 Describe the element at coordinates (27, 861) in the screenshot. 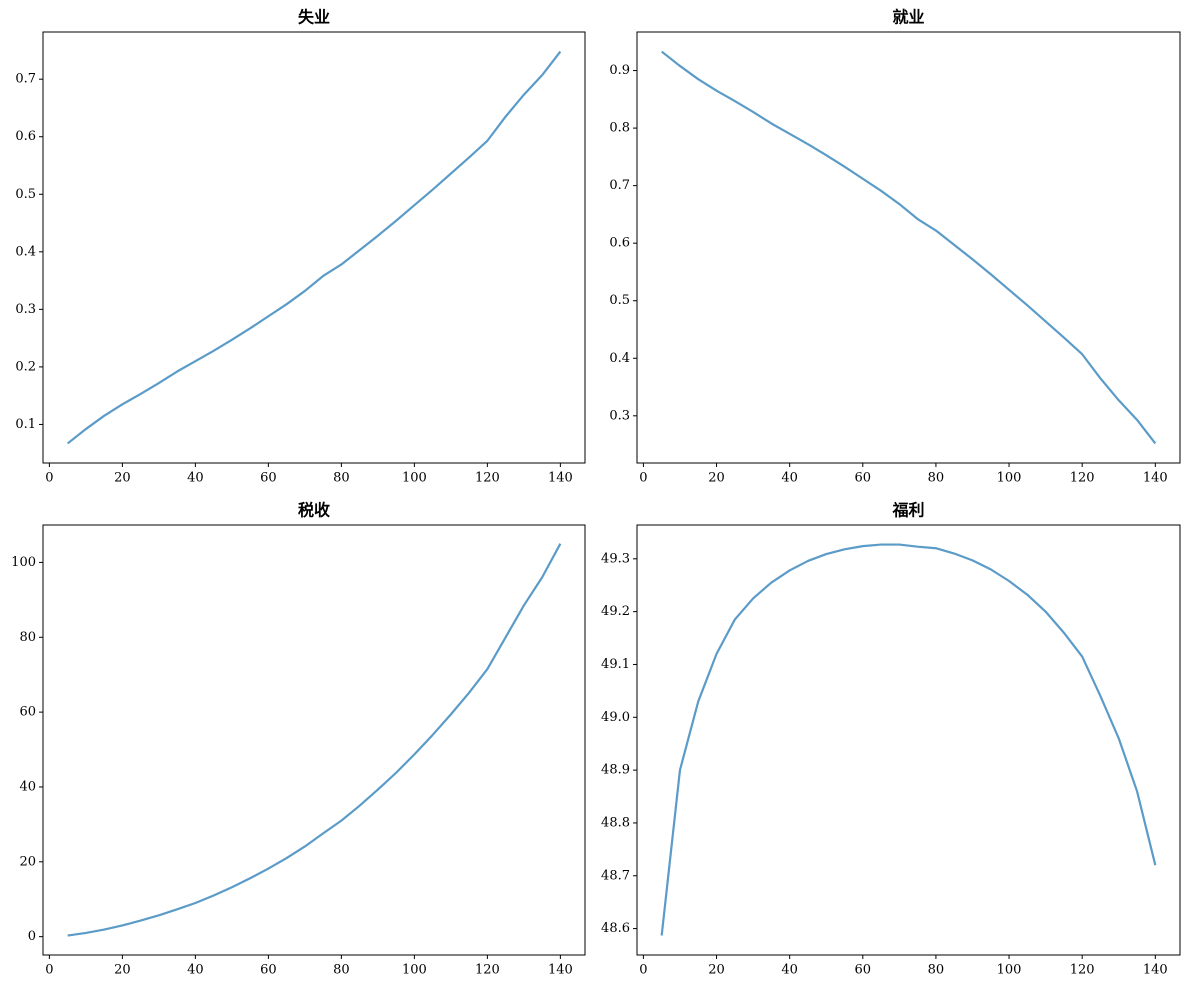

I see `y-tick-label: 20` at that location.